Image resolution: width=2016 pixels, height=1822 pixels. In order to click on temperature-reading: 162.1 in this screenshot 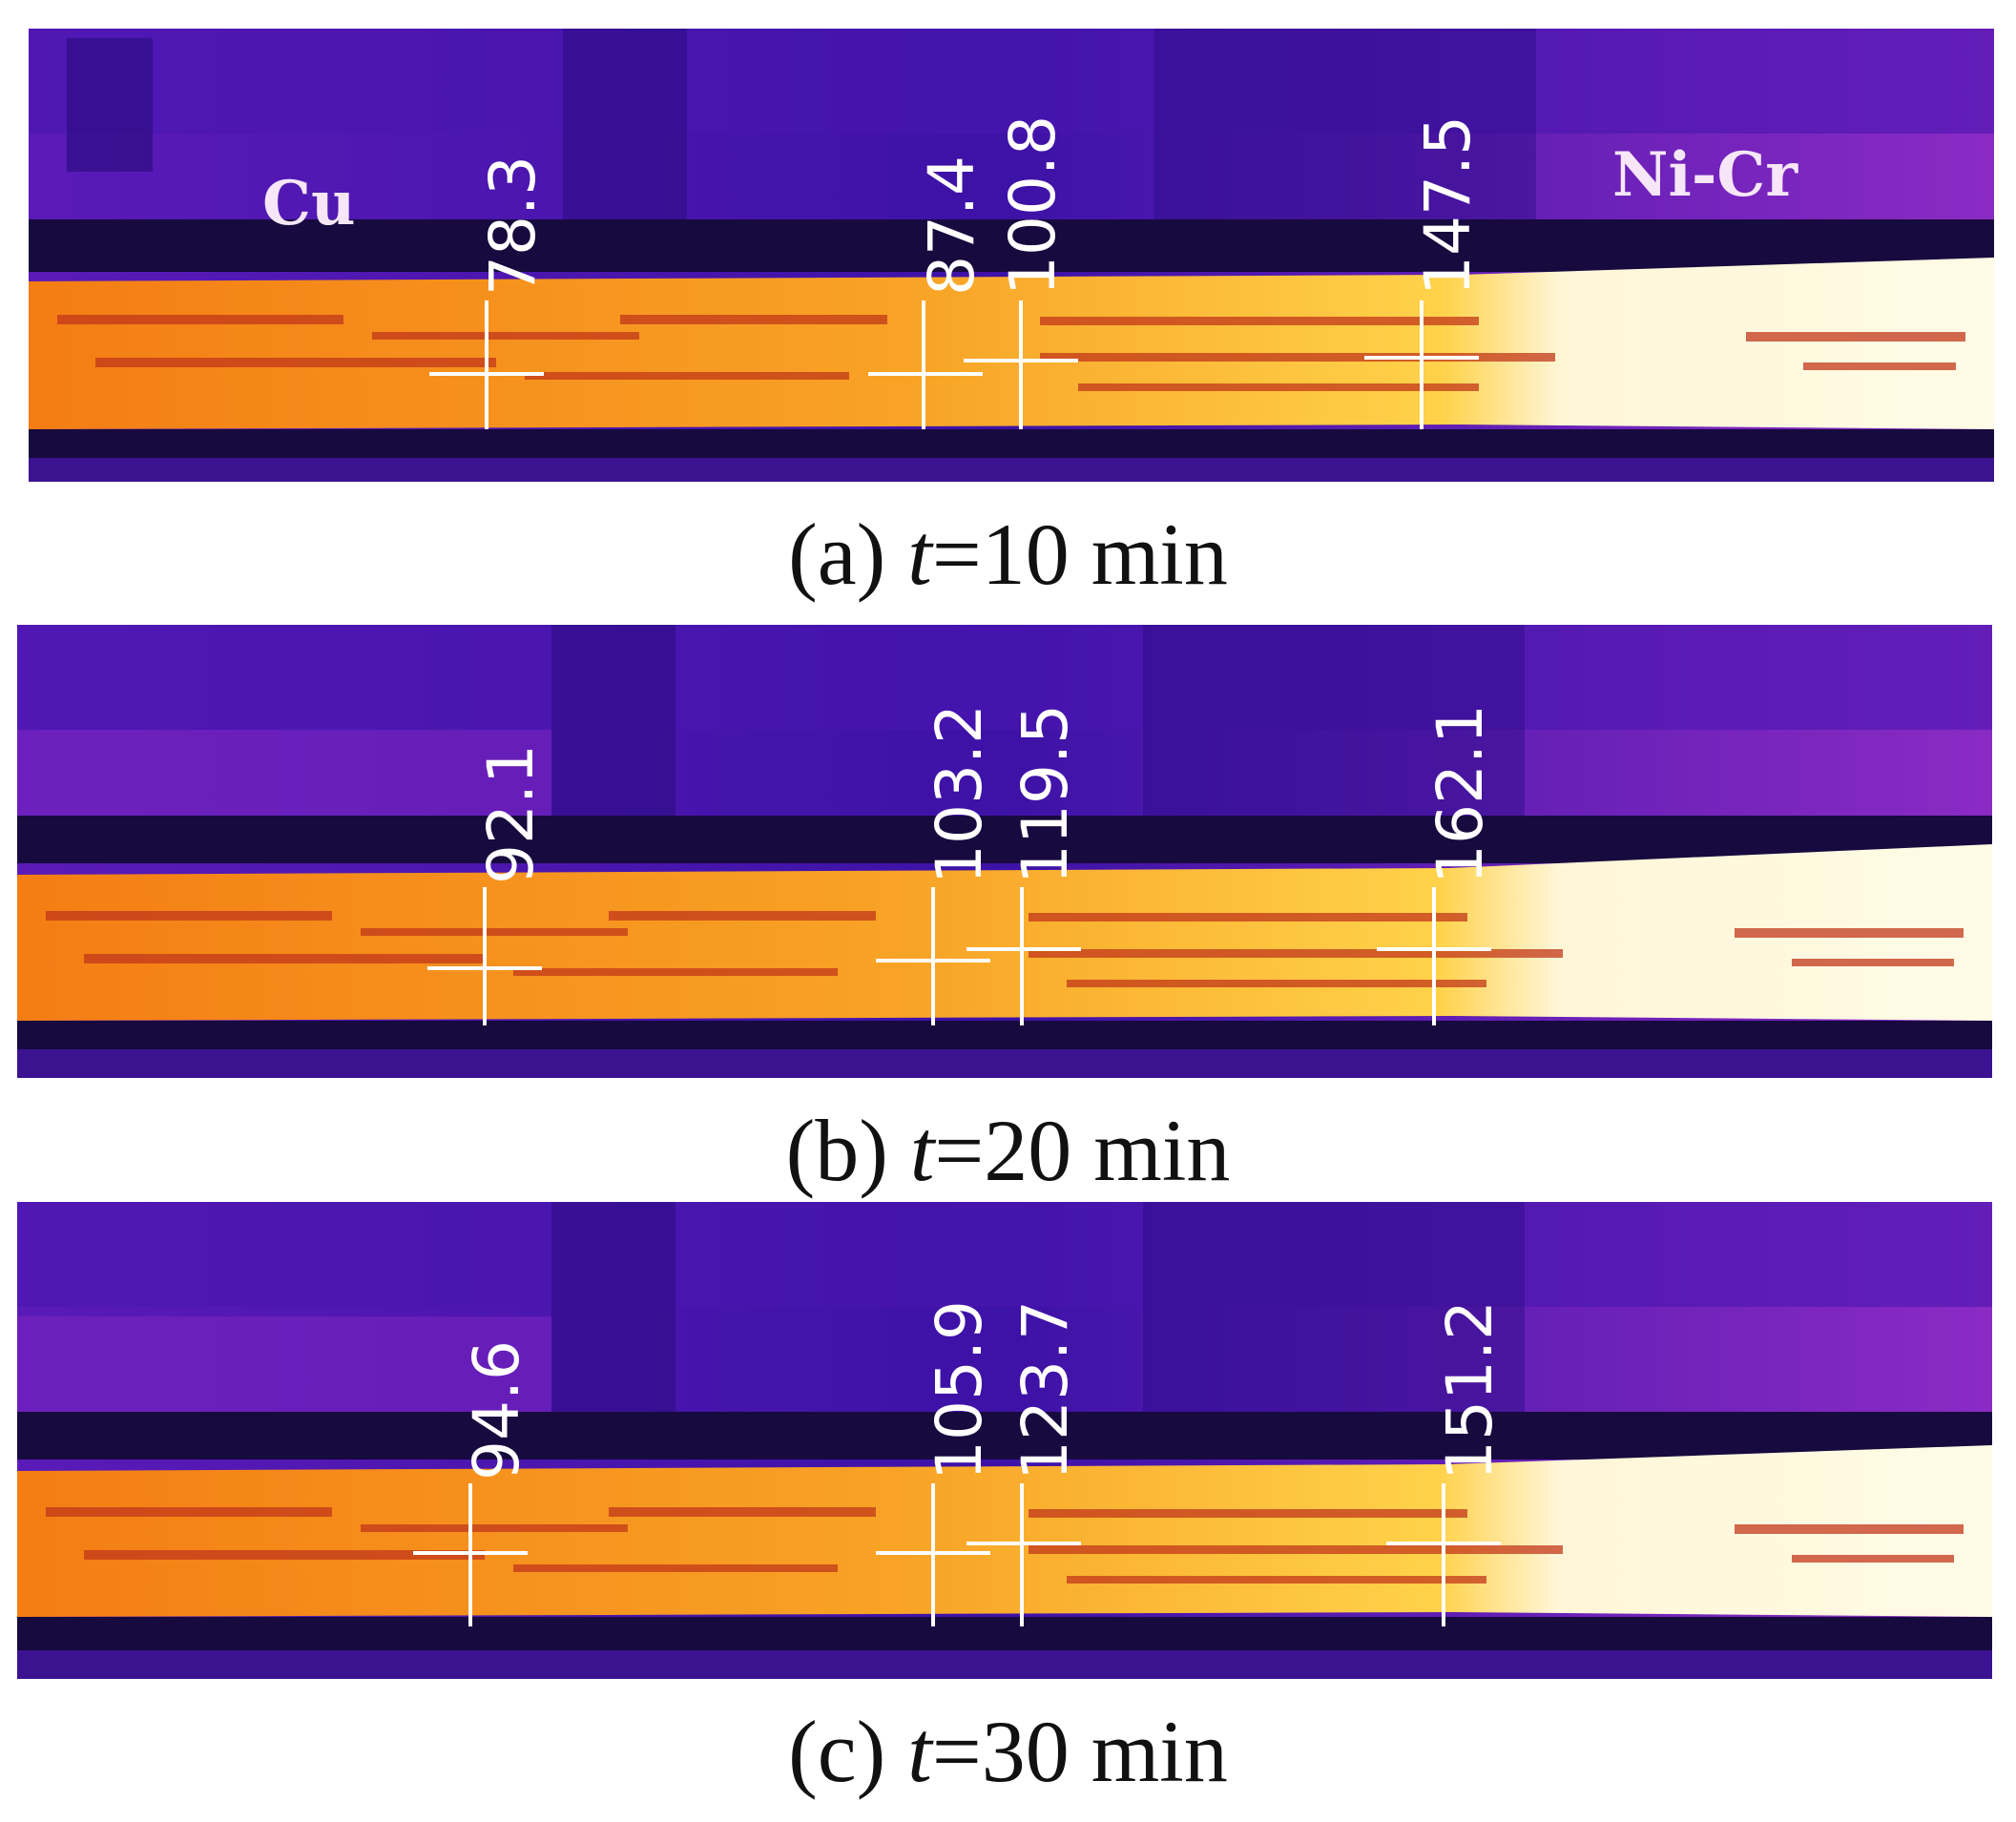, I will do `click(1460, 794)`.